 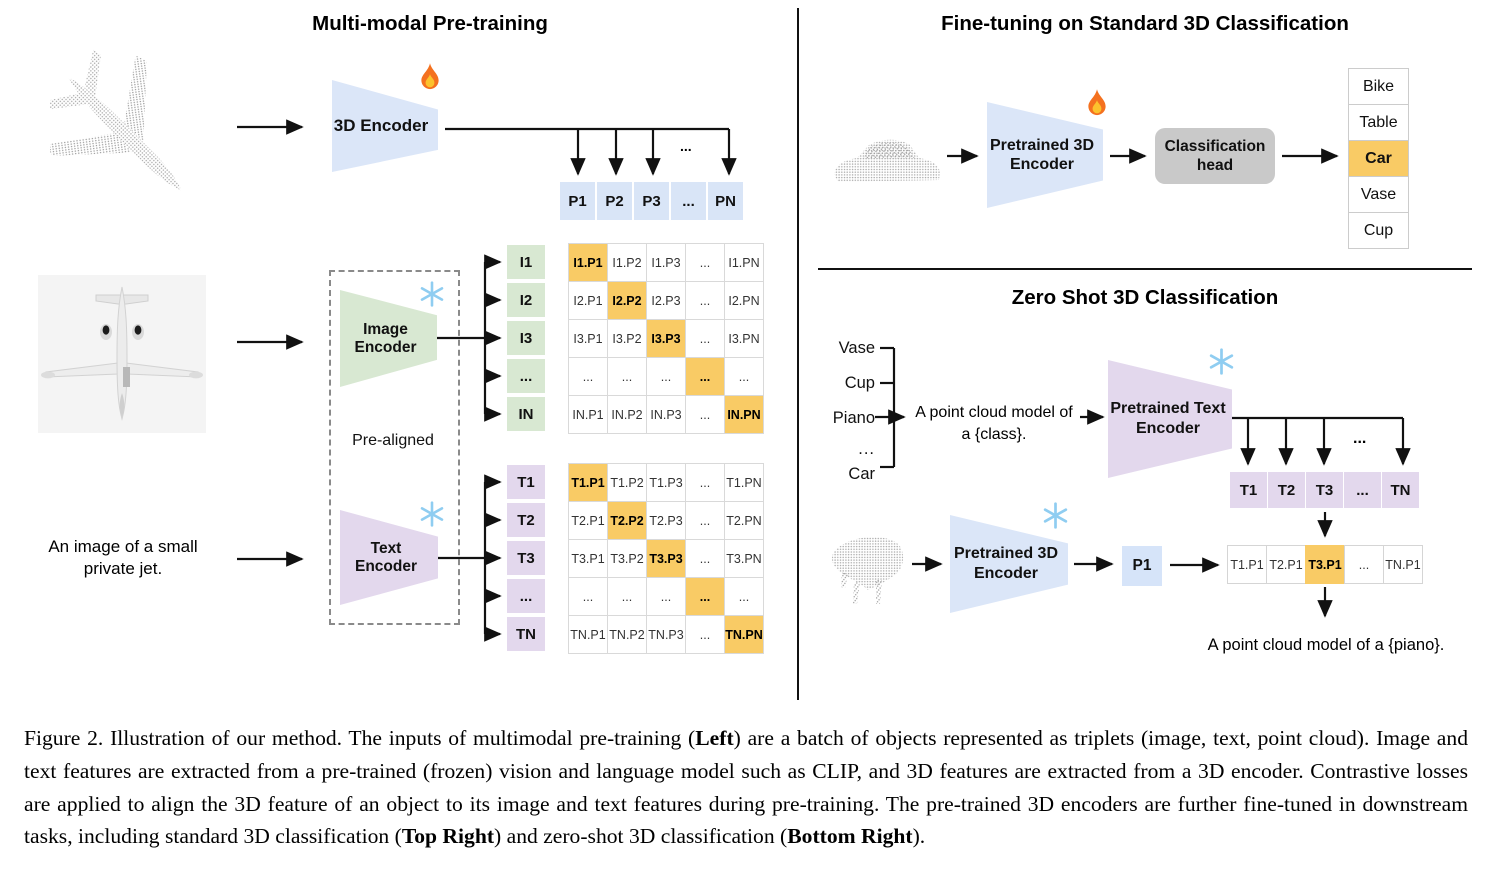 I want to click on matrix-cell: T2.P1, so click(x=588, y=521).